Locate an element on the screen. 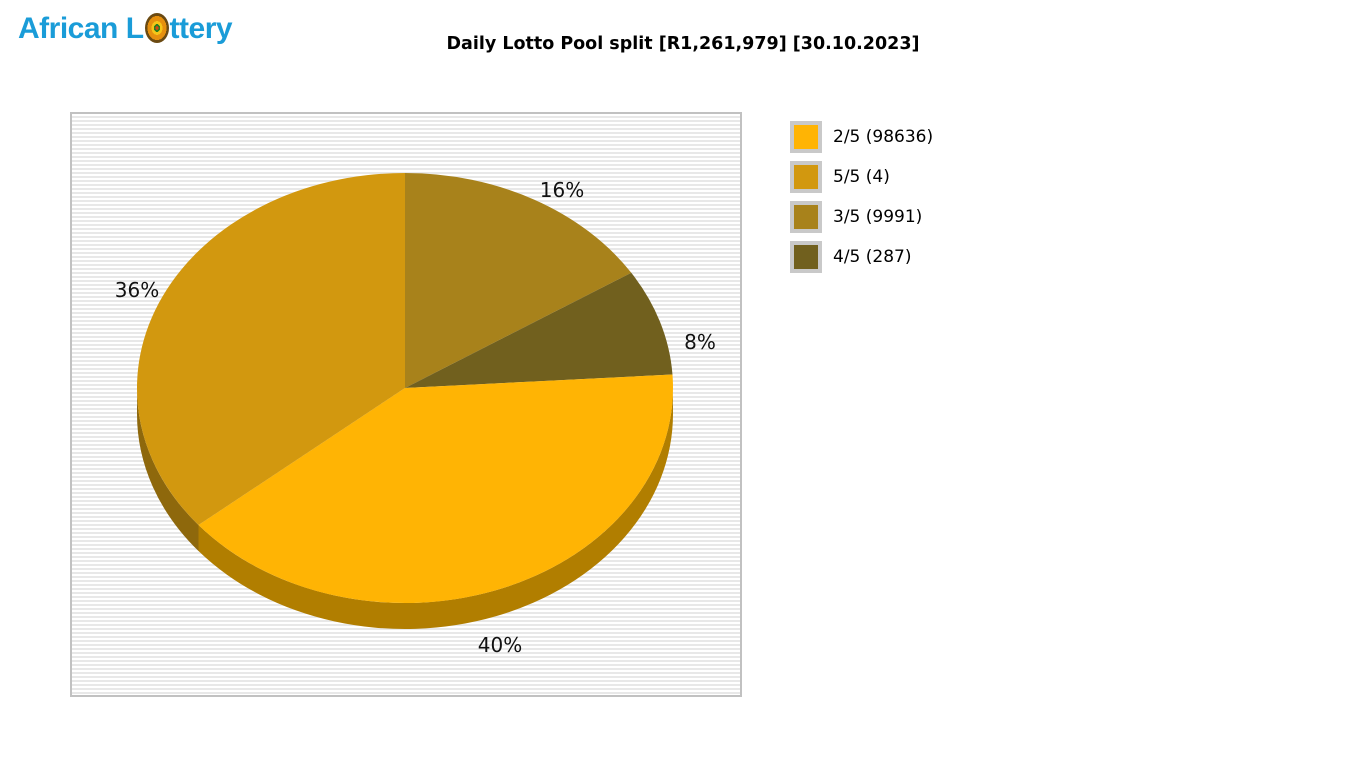 The image size is (1366, 768). legend-item: 4/5 (287) is located at coordinates (861, 257).